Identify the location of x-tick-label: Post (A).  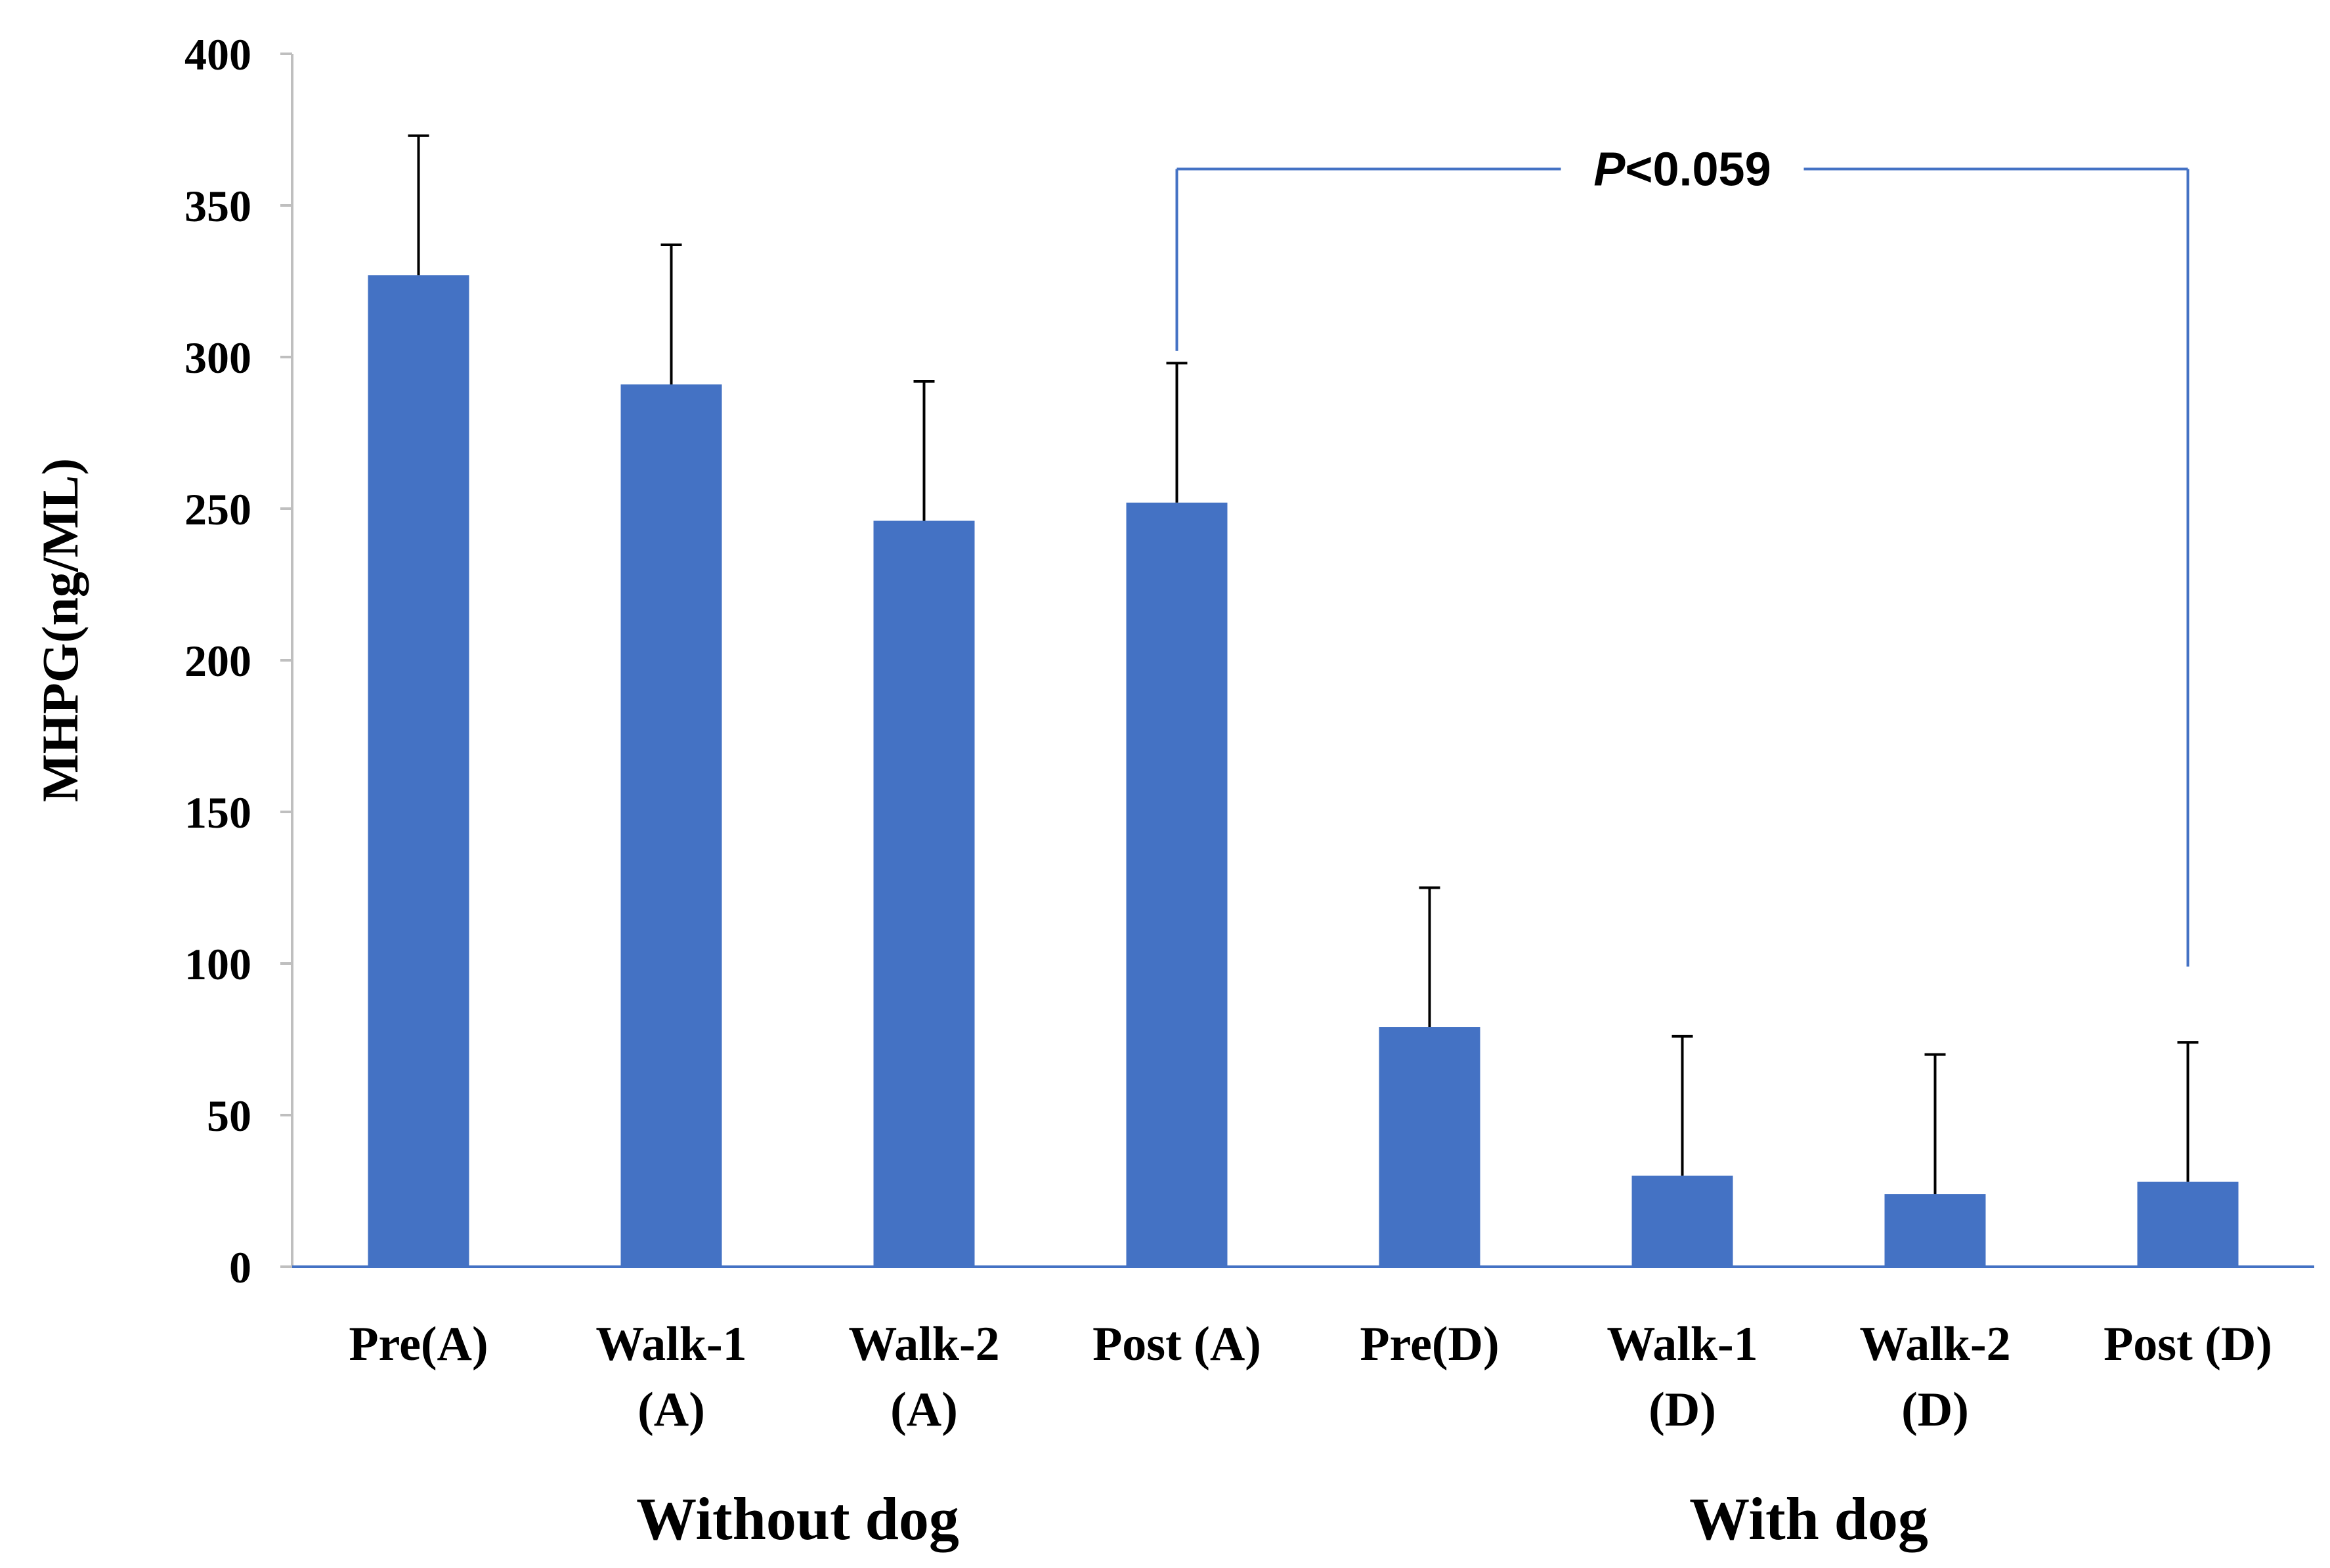
(1176, 1344).